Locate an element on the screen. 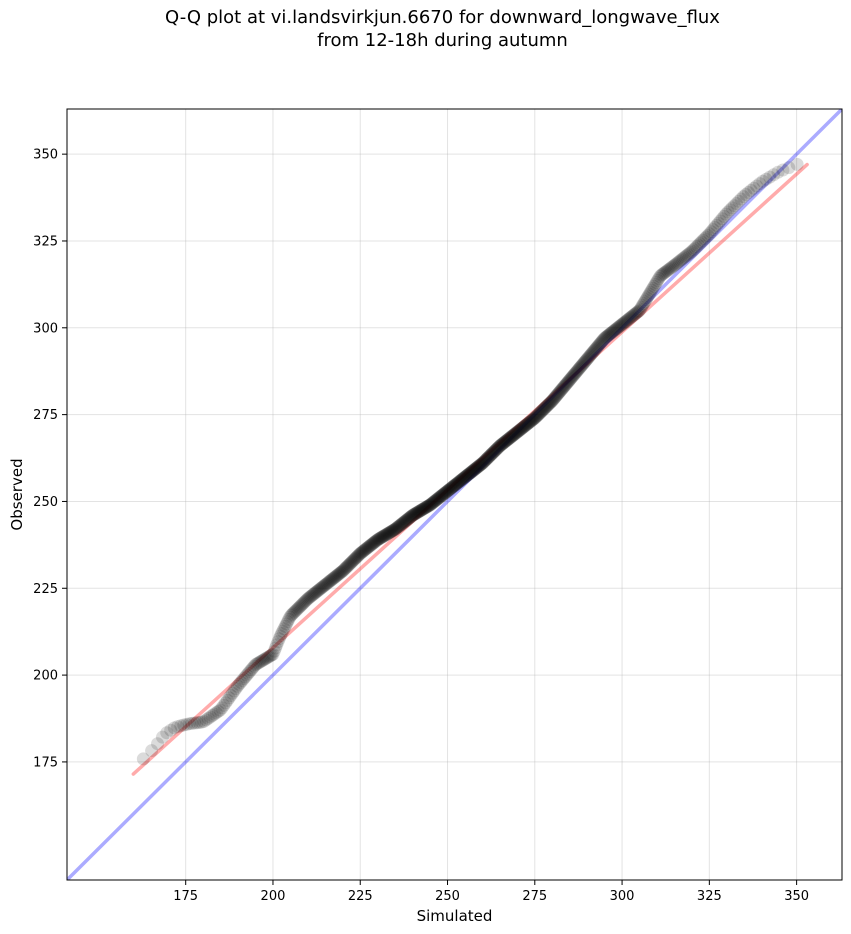  y-tick-label-350: 350 is located at coordinates (45, 155).